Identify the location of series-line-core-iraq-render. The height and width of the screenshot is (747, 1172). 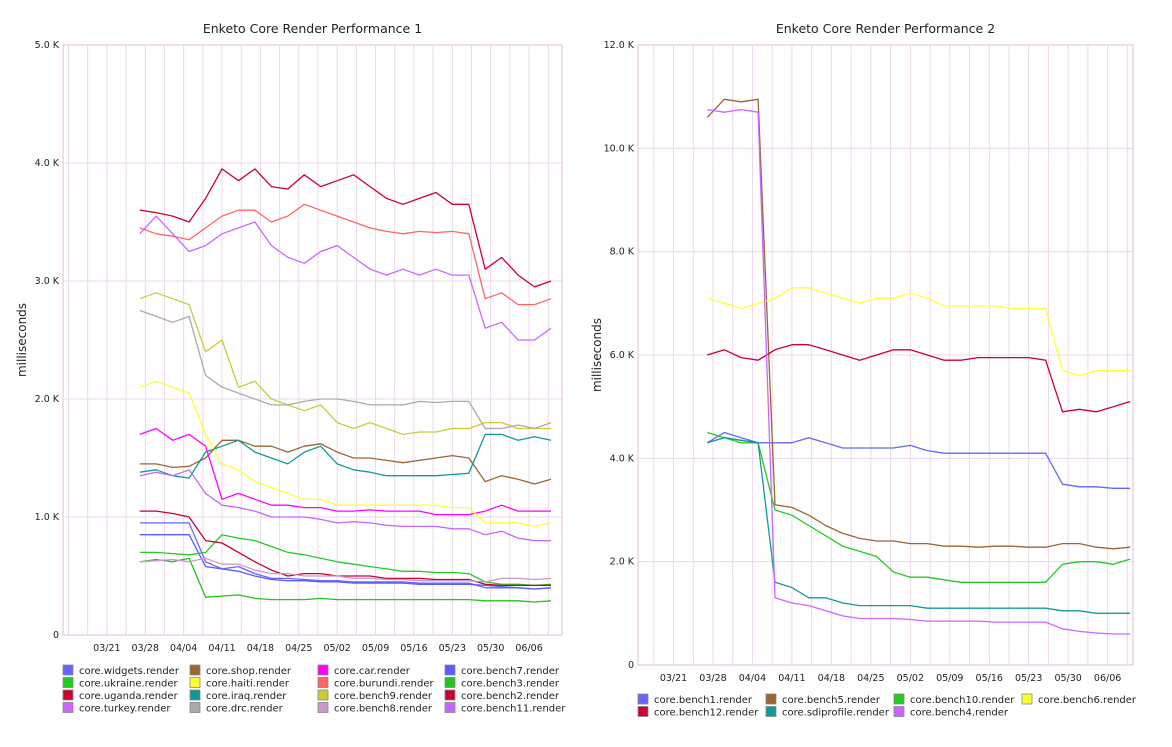
(345, 456).